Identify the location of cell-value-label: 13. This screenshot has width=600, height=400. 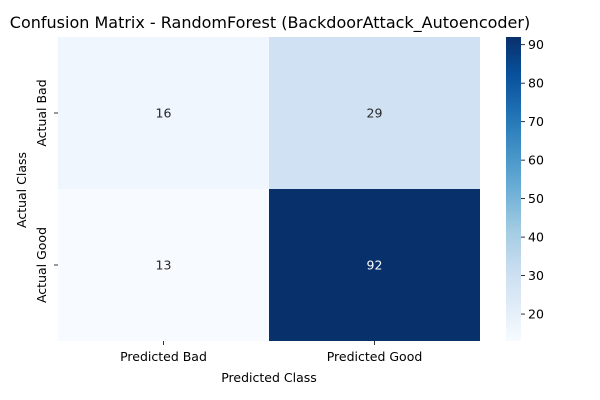
(164, 265).